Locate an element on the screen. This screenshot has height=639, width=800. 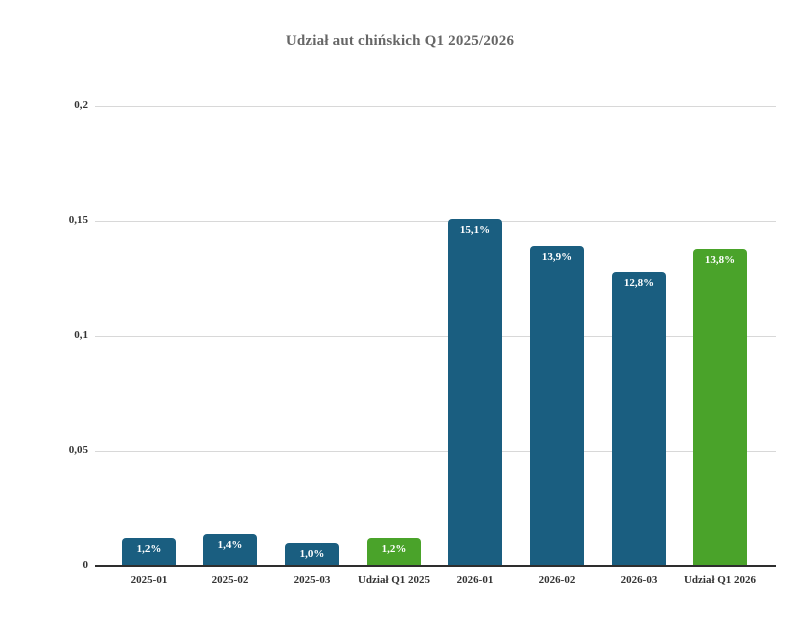
y-axis-tick-label: 0 is located at coordinates (85, 565).